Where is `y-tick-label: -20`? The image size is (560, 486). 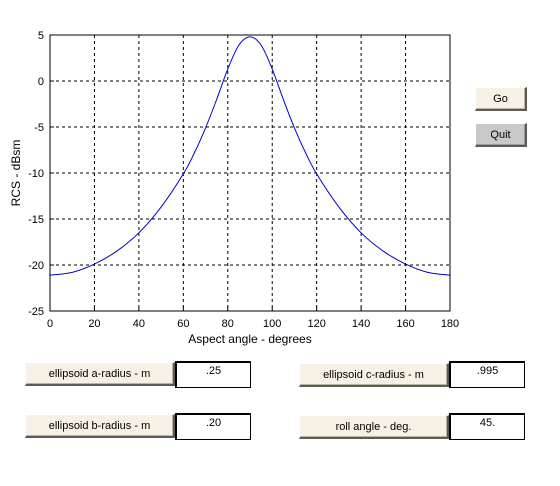 y-tick-label: -20 is located at coordinates (36, 266).